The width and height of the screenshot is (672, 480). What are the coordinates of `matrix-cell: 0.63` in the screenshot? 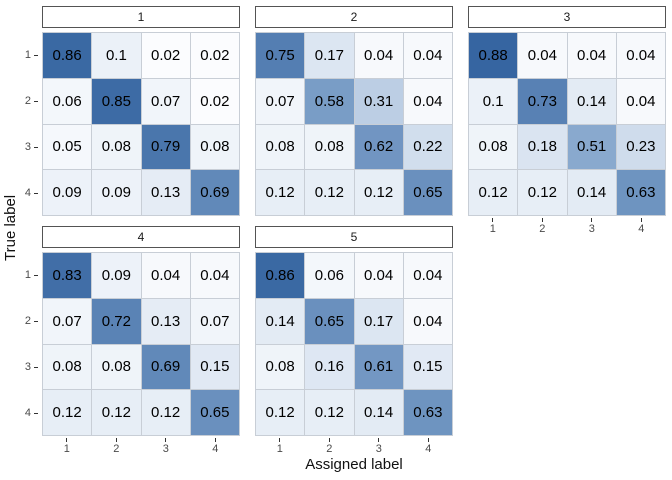 It's located at (641, 193).